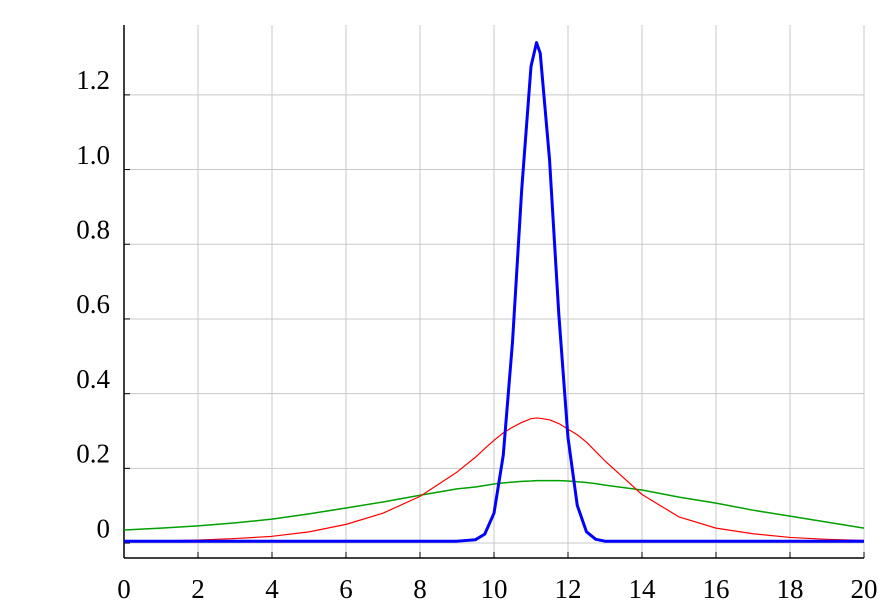  Describe the element at coordinates (93, 80) in the screenshot. I see `y-tick-label: 1.2` at that location.